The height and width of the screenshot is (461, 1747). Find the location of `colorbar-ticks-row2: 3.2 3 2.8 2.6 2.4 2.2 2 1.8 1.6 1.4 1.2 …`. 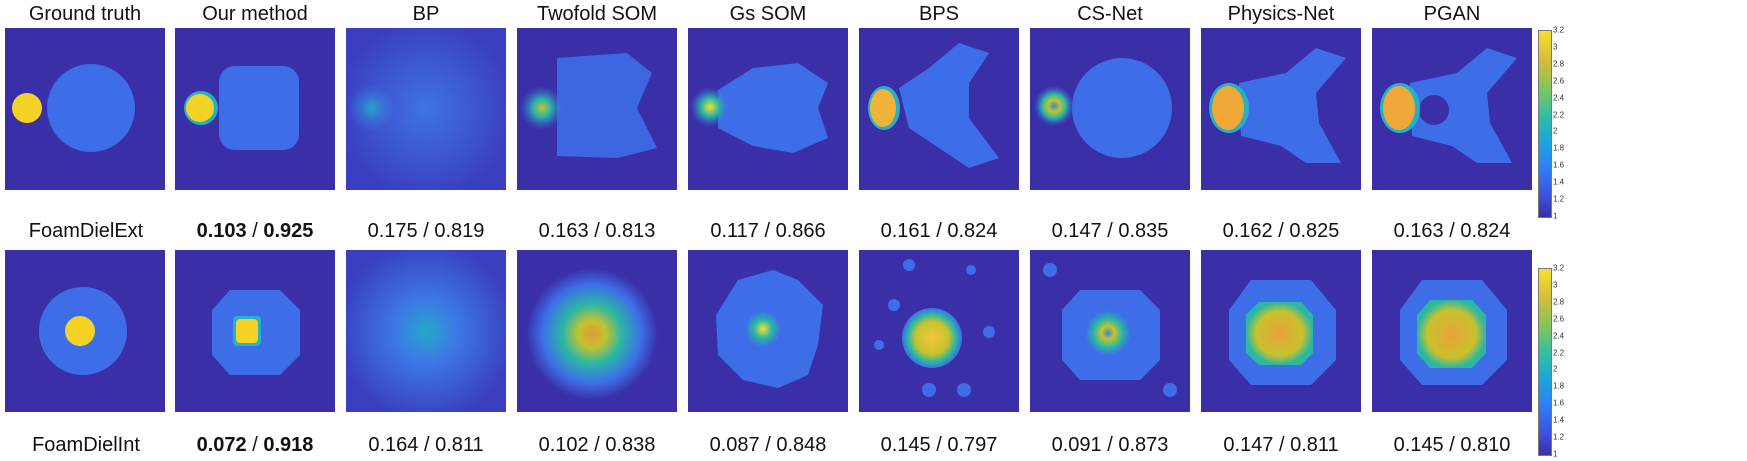

colorbar-ticks-row2: 3.2 3 2.8 2.6 2.4 2.2 2 1.8 1.6 1.4 1.2 … is located at coordinates (1573, 361).